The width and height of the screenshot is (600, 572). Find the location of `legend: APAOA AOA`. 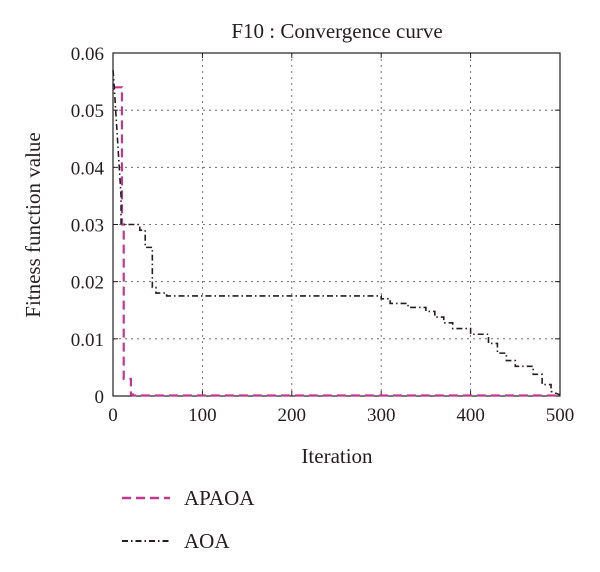

legend: APAOA AOA is located at coordinates (188, 519).